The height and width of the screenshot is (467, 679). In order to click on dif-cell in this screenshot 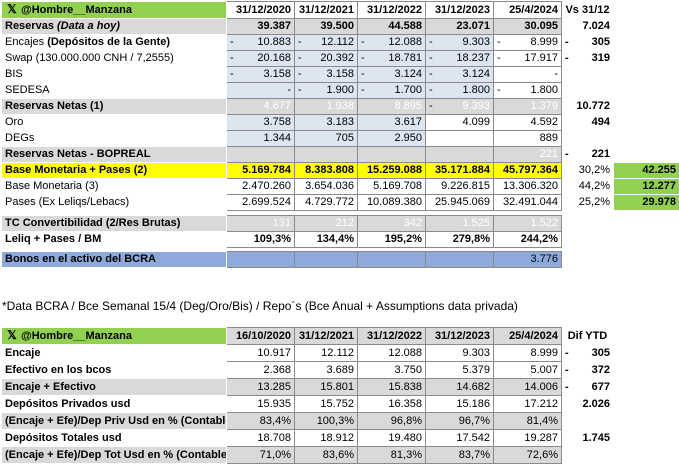, I will do `click(587, 421)`.